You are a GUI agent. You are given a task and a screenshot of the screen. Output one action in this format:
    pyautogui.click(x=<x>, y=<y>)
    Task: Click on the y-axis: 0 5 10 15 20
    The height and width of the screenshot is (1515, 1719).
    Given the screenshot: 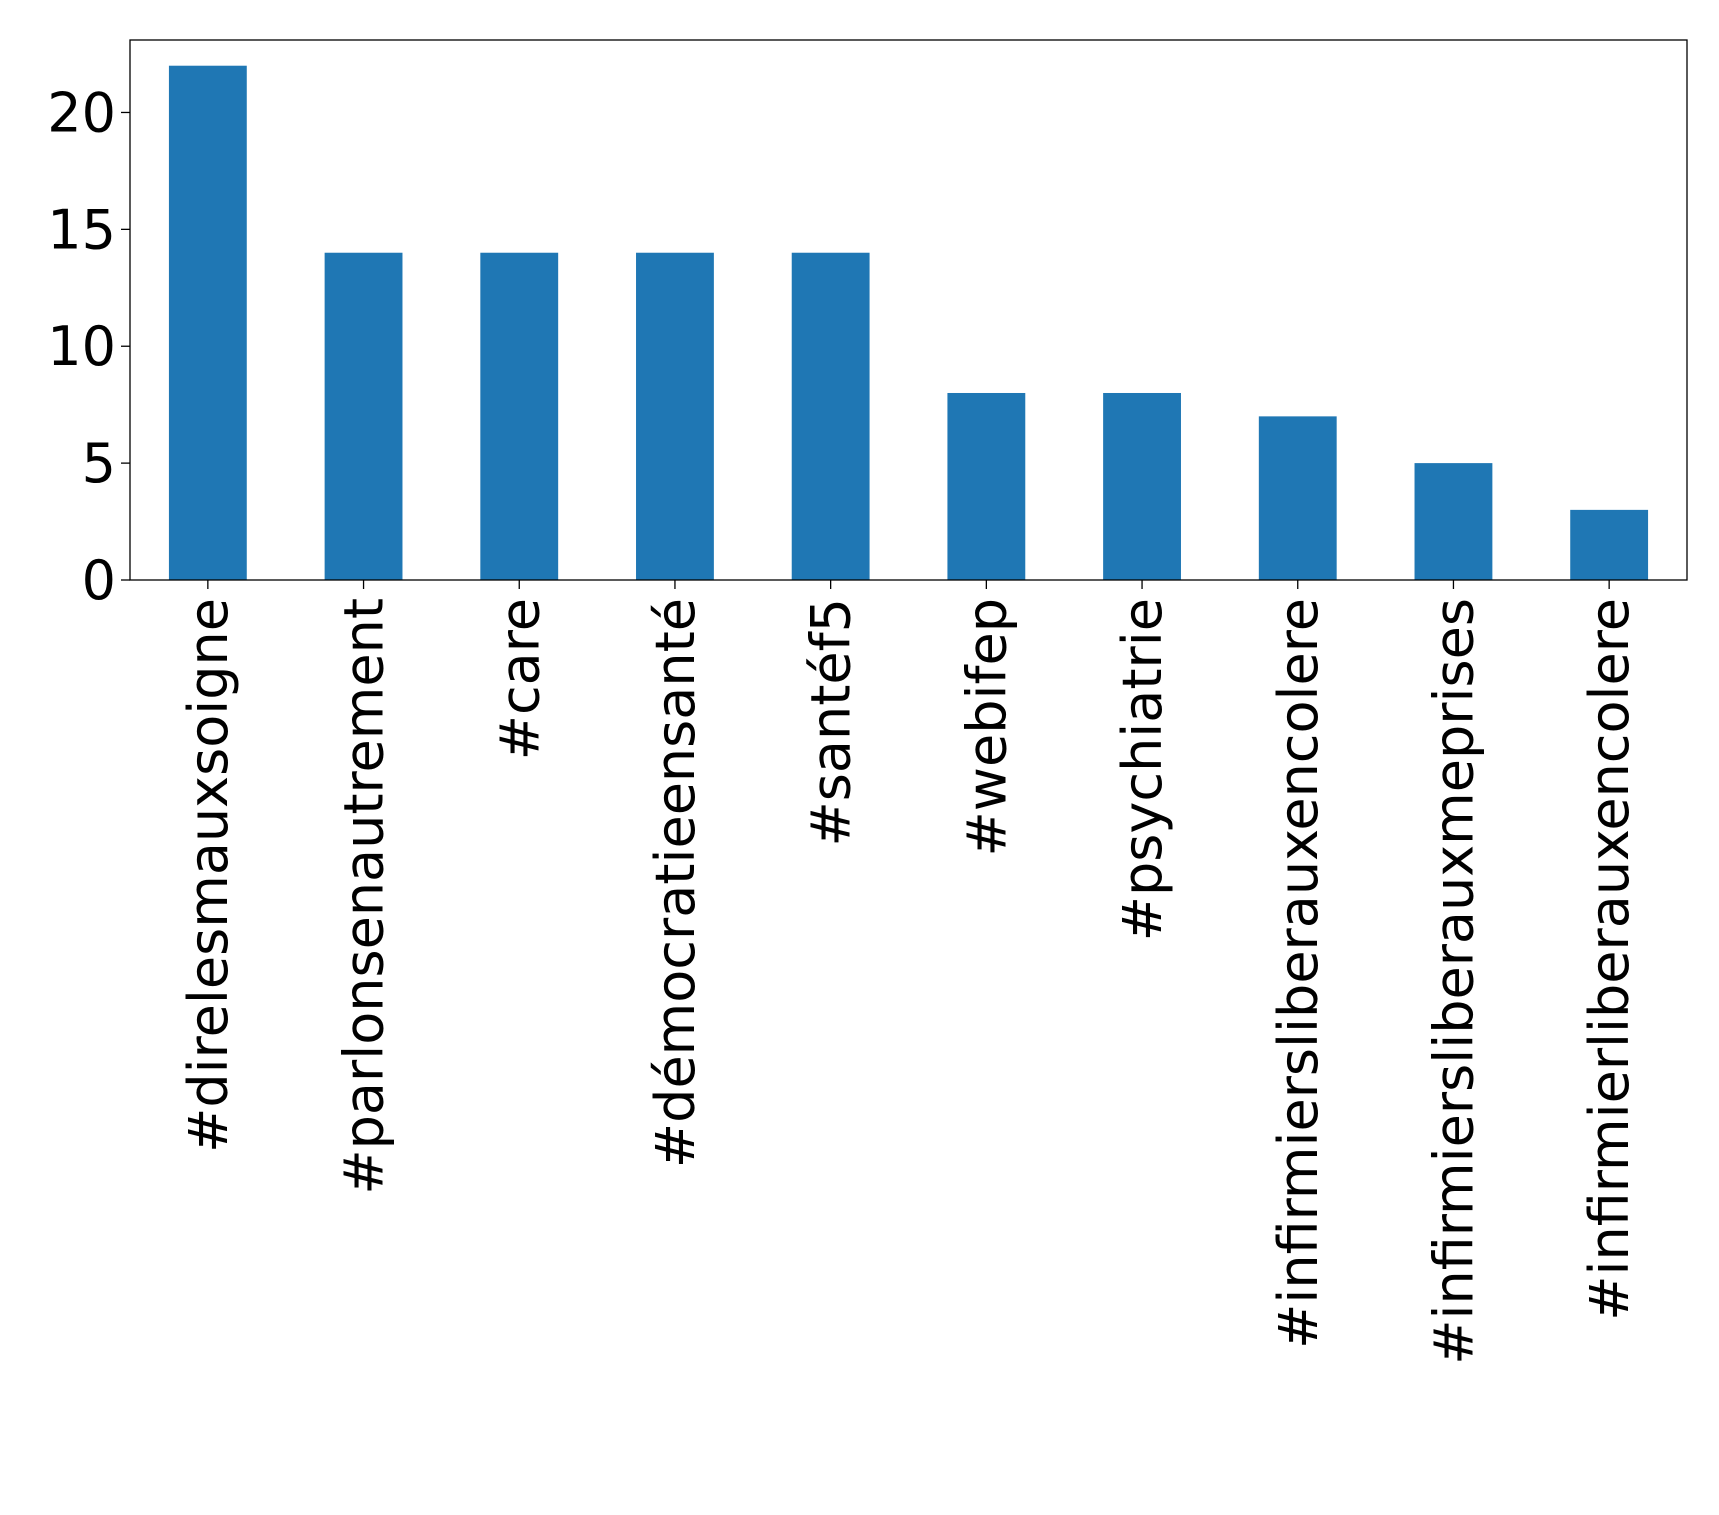 What is the action you would take?
    pyautogui.click(x=88, y=346)
    